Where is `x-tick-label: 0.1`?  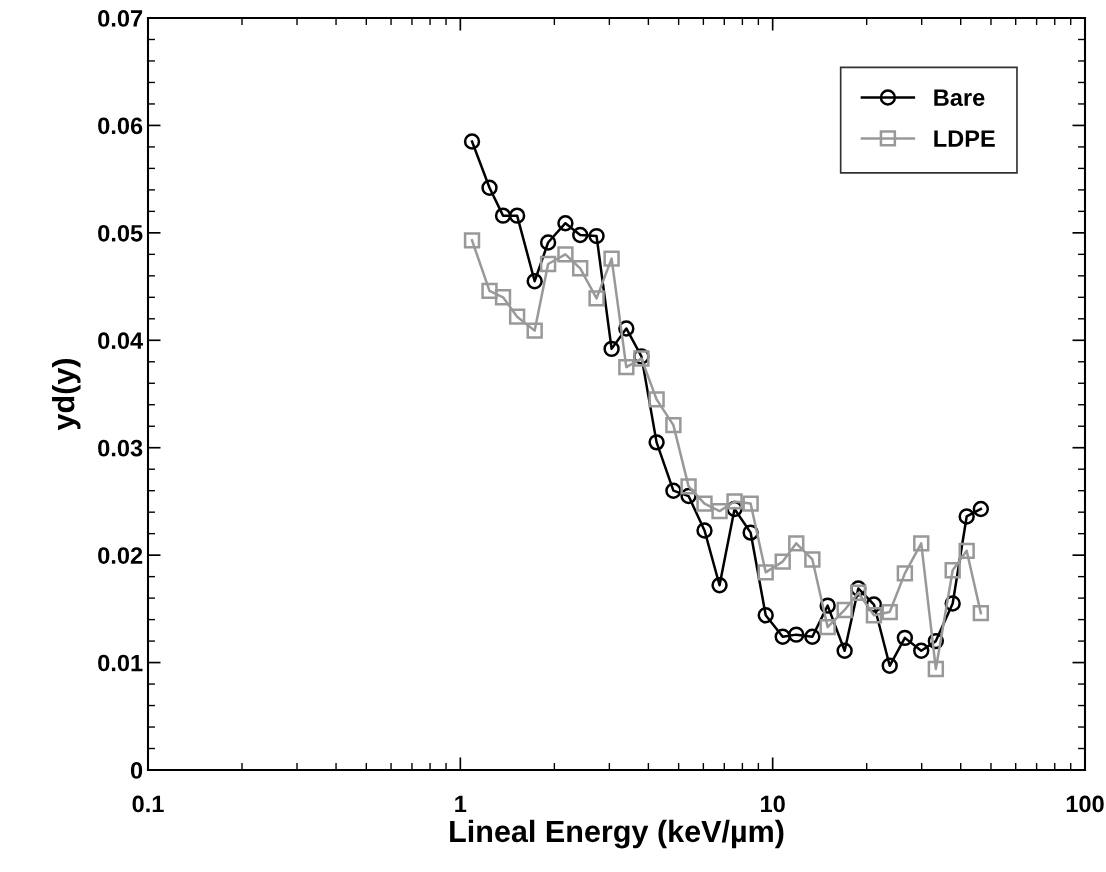
x-tick-label: 0.1 is located at coordinates (148, 804).